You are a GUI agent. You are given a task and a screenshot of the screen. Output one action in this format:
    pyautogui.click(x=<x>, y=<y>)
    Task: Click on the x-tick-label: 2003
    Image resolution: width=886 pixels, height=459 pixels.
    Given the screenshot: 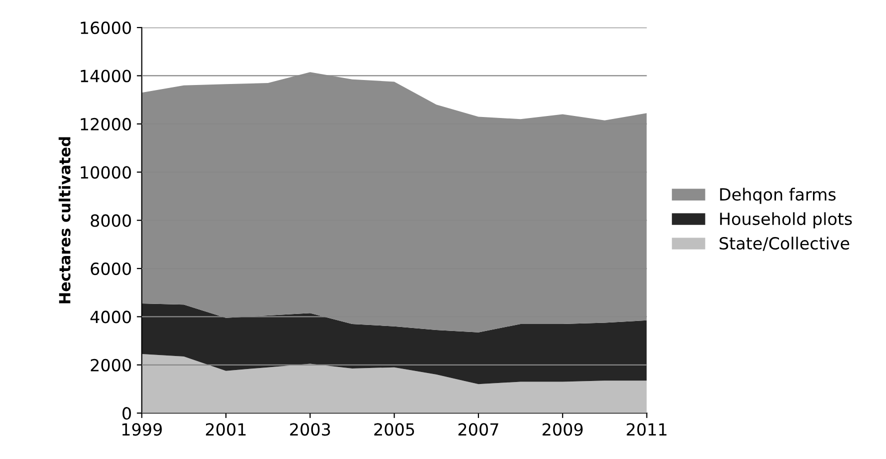 What is the action you would take?
    pyautogui.click(x=310, y=429)
    